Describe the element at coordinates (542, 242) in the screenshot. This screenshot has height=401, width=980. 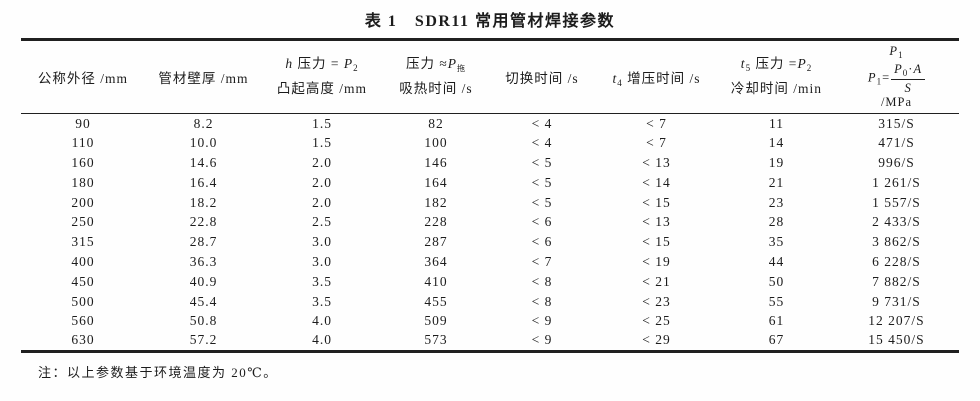
I see `cell: < 6` at that location.